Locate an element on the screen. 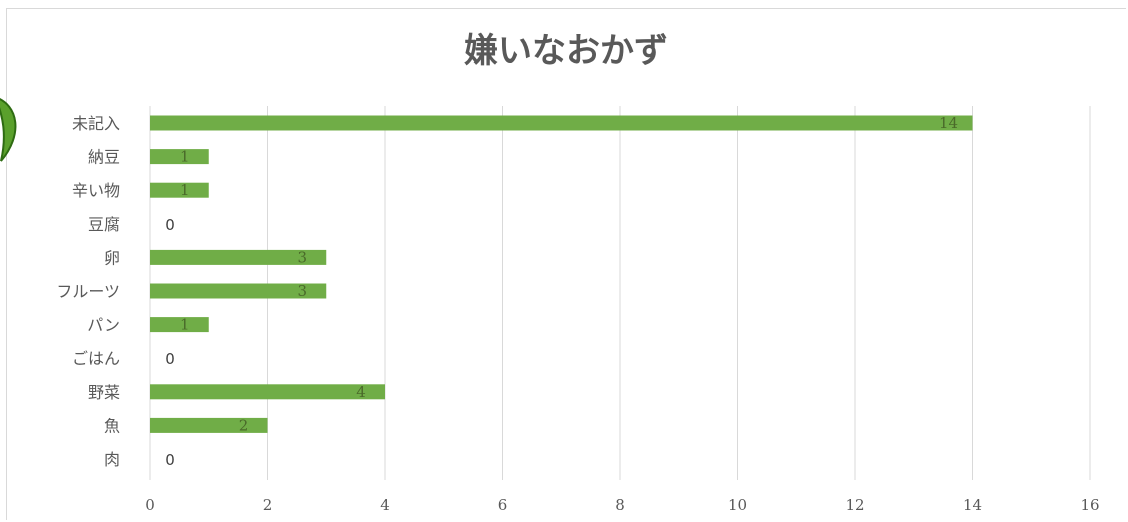 This screenshot has width=1128, height=522. x-tick-label: 0 is located at coordinates (150, 505).